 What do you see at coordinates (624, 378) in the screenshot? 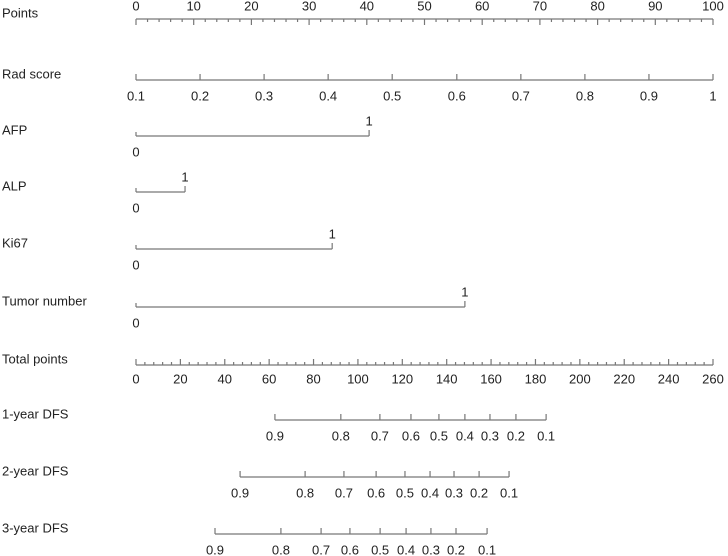
I see `tick-label: 220` at bounding box center [624, 378].